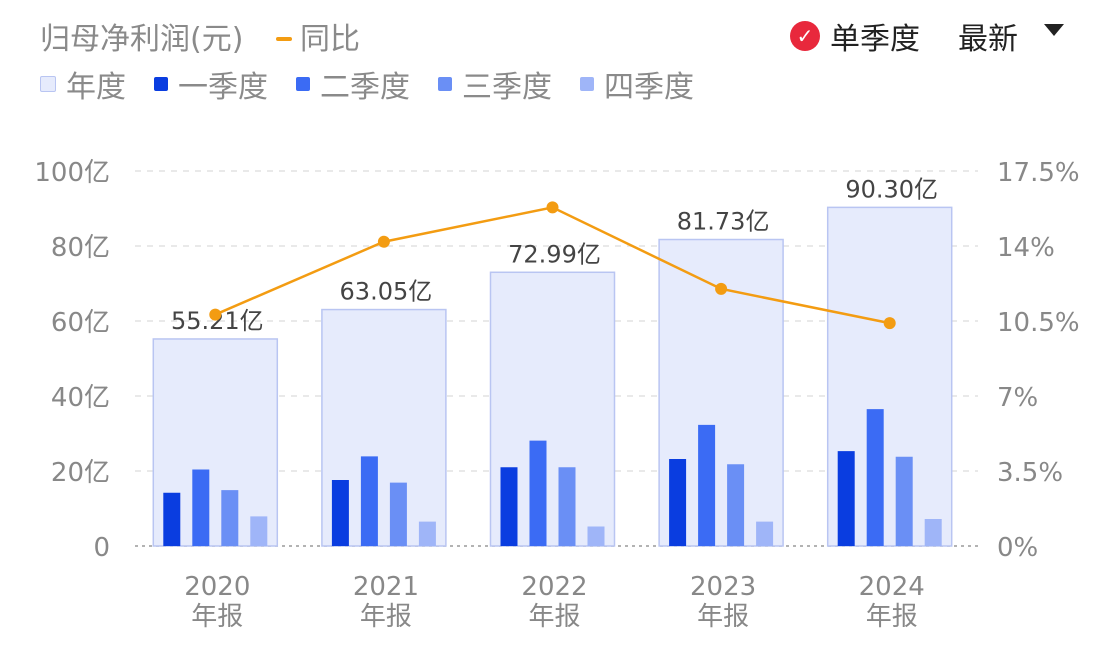 This screenshot has width=1109, height=650. What do you see at coordinates (386, 292) in the screenshot?
I see `annual-value-label: 63.05亿` at bounding box center [386, 292].